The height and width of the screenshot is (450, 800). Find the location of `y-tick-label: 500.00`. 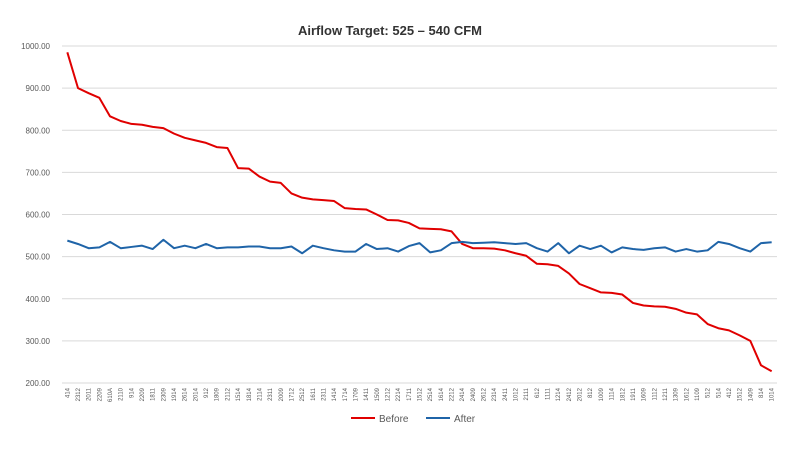

y-tick-label: 500.00 is located at coordinates (38, 257).